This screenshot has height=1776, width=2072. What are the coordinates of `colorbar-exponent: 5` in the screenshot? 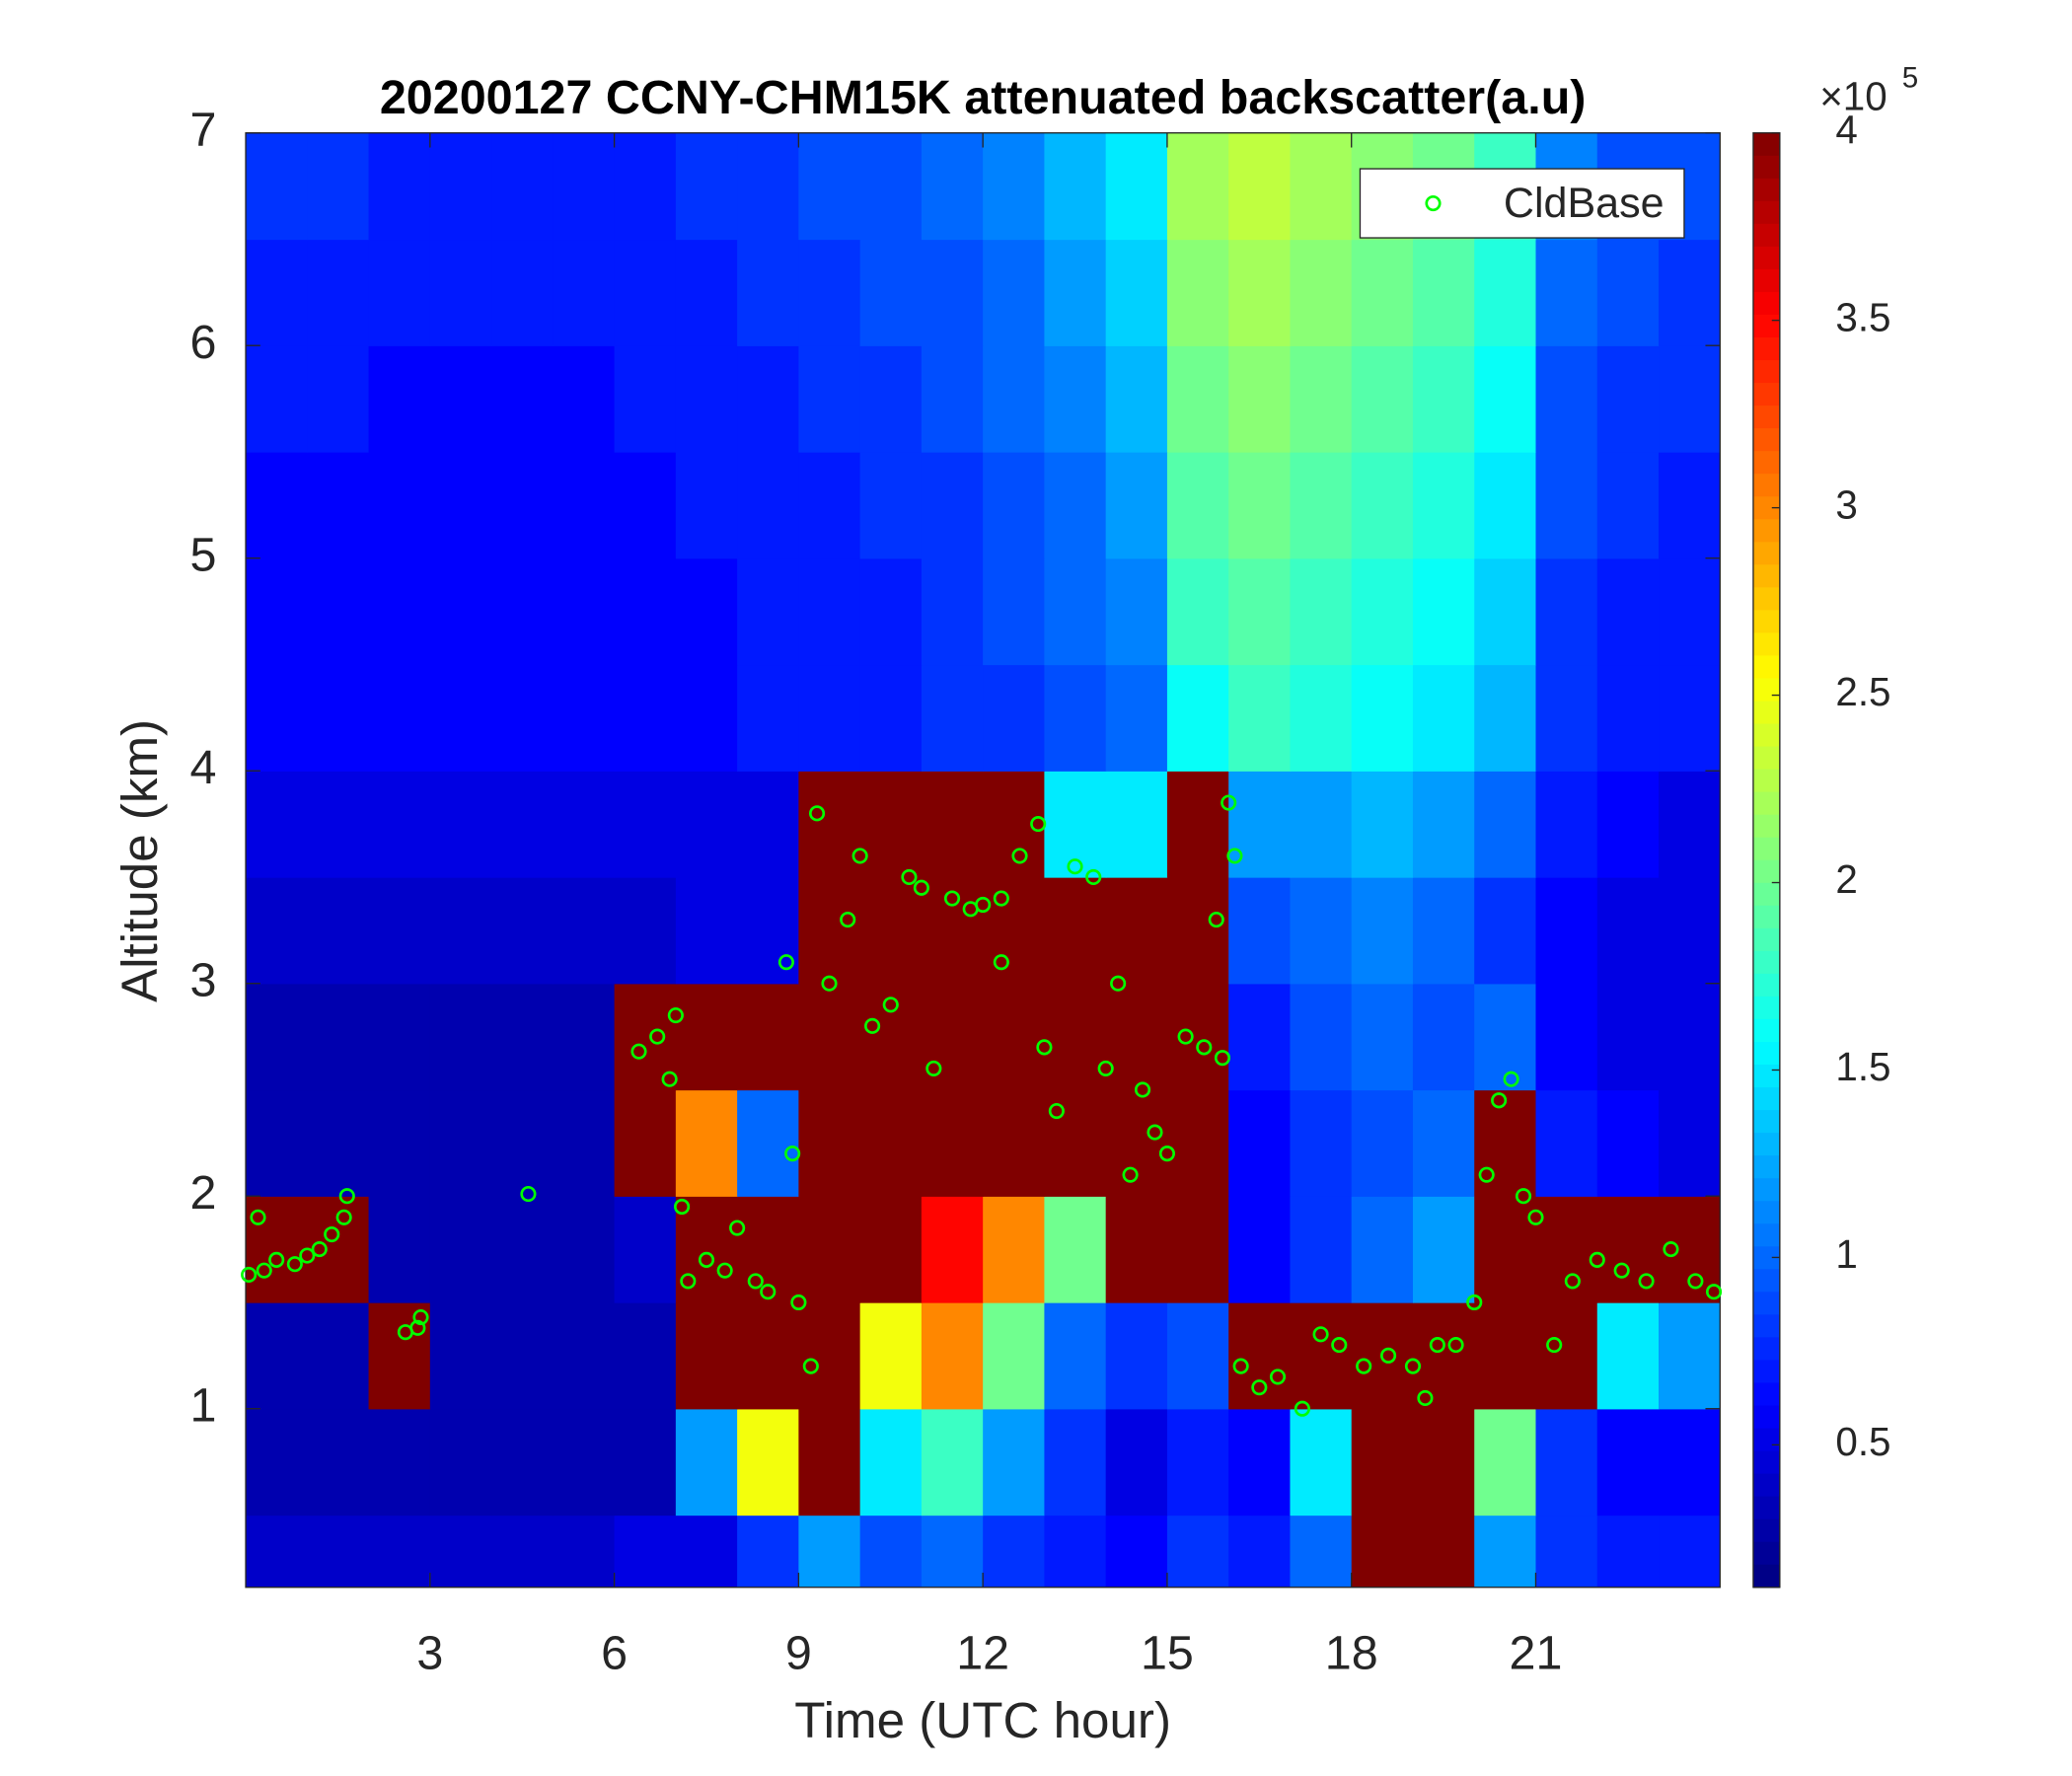 It's located at (1910, 79).